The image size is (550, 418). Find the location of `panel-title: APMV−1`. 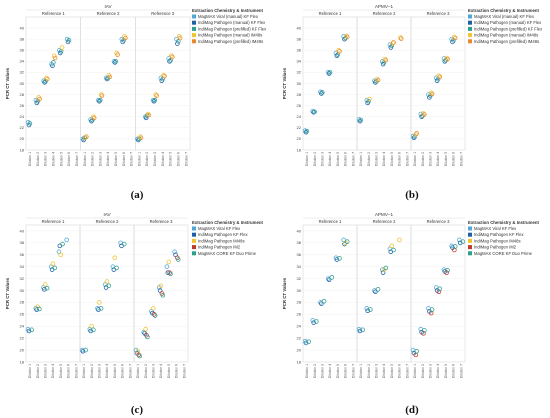

panel-title: APMV−1 is located at coordinates (384, 6).